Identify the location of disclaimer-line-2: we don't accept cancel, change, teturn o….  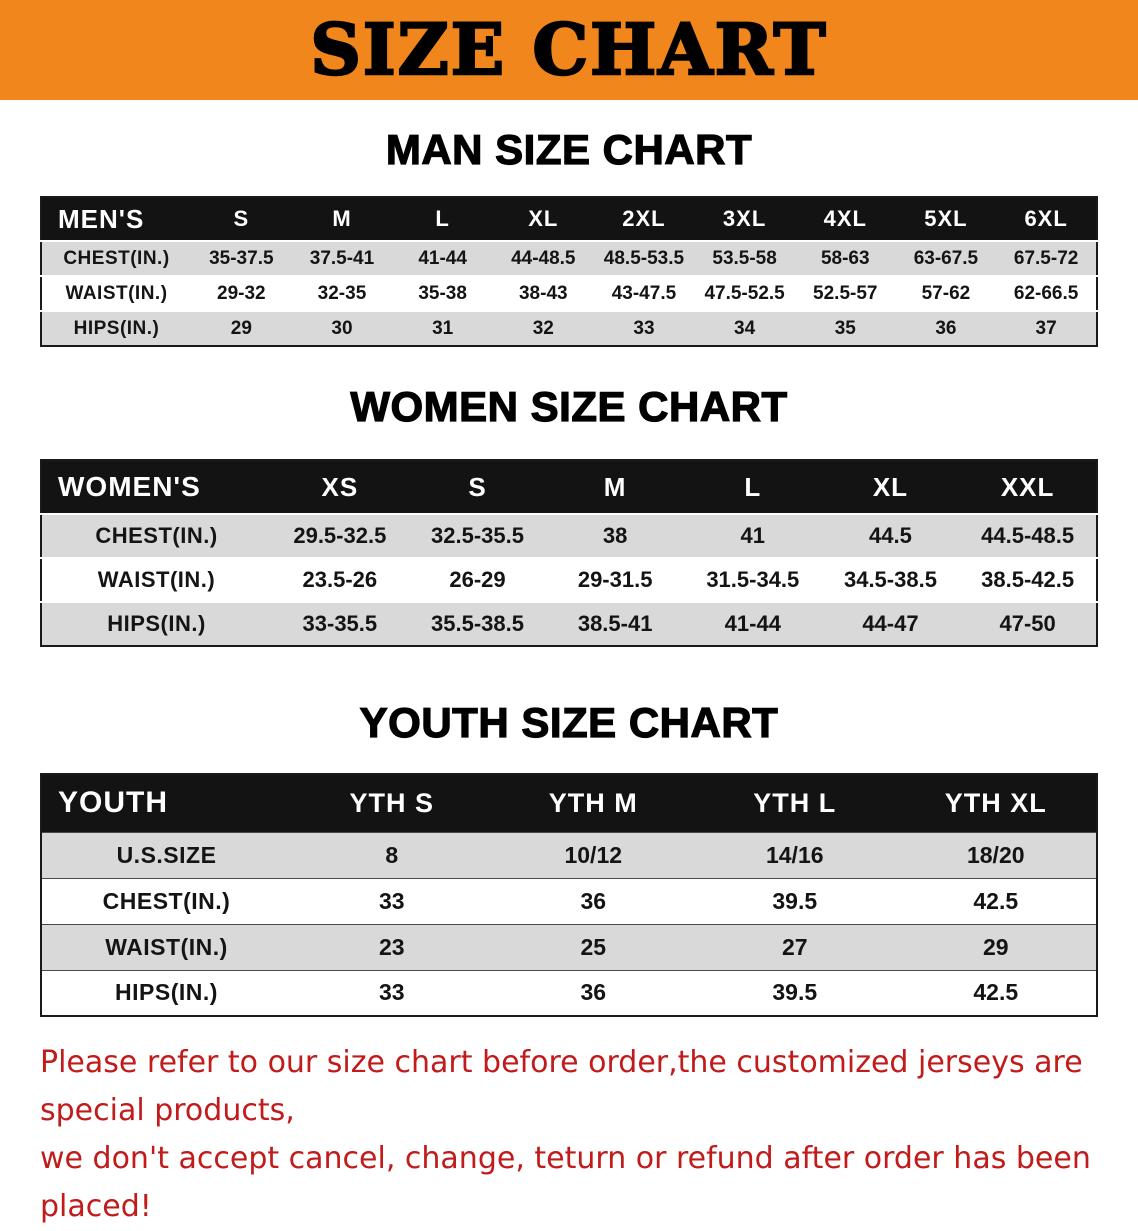
(565, 1182).